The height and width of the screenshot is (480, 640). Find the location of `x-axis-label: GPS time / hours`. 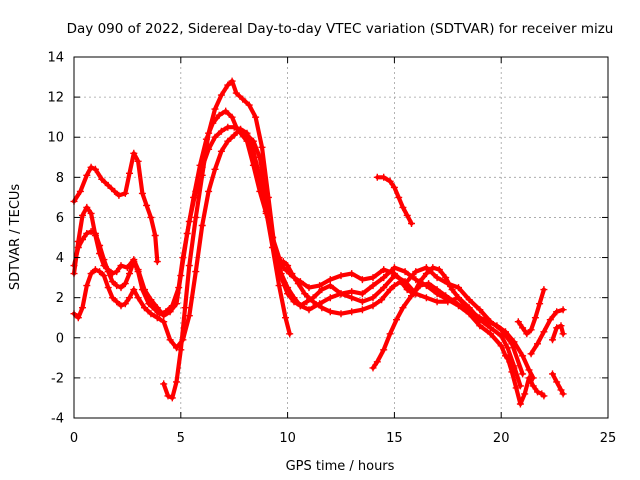

x-axis-label: GPS time / hours is located at coordinates (340, 466).